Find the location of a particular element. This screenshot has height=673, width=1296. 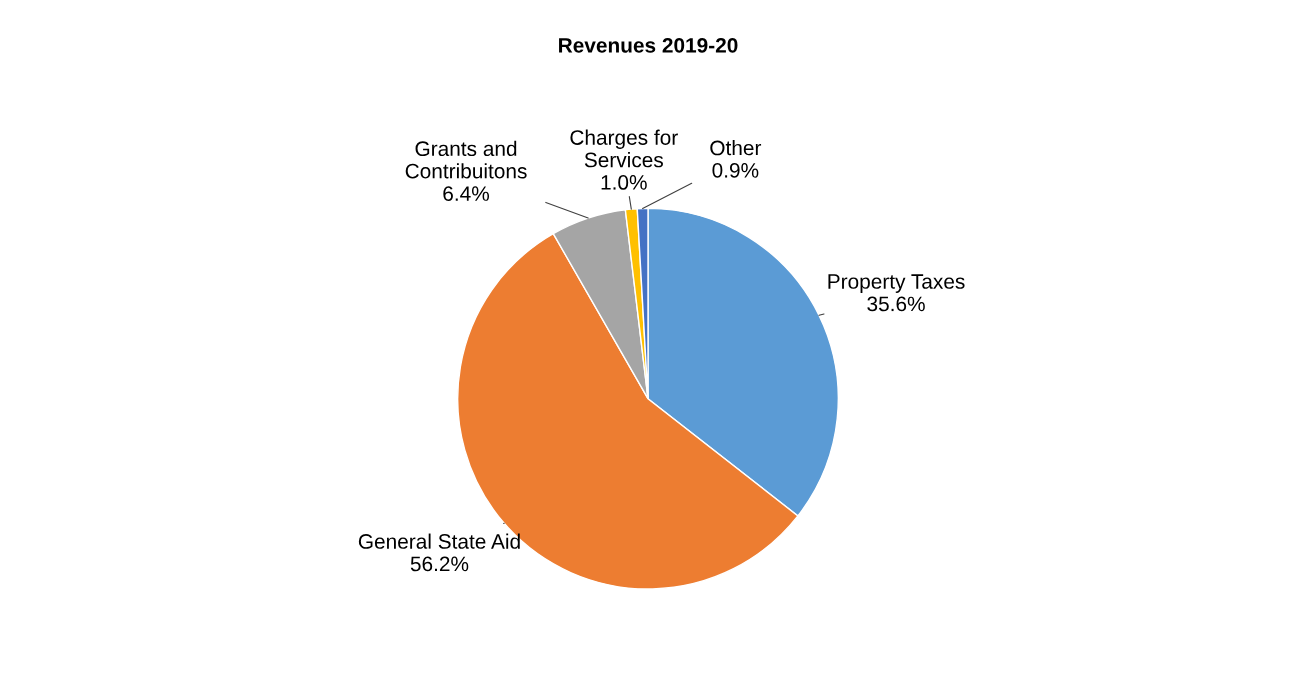

data-label: 56.2% is located at coordinates (439, 564).